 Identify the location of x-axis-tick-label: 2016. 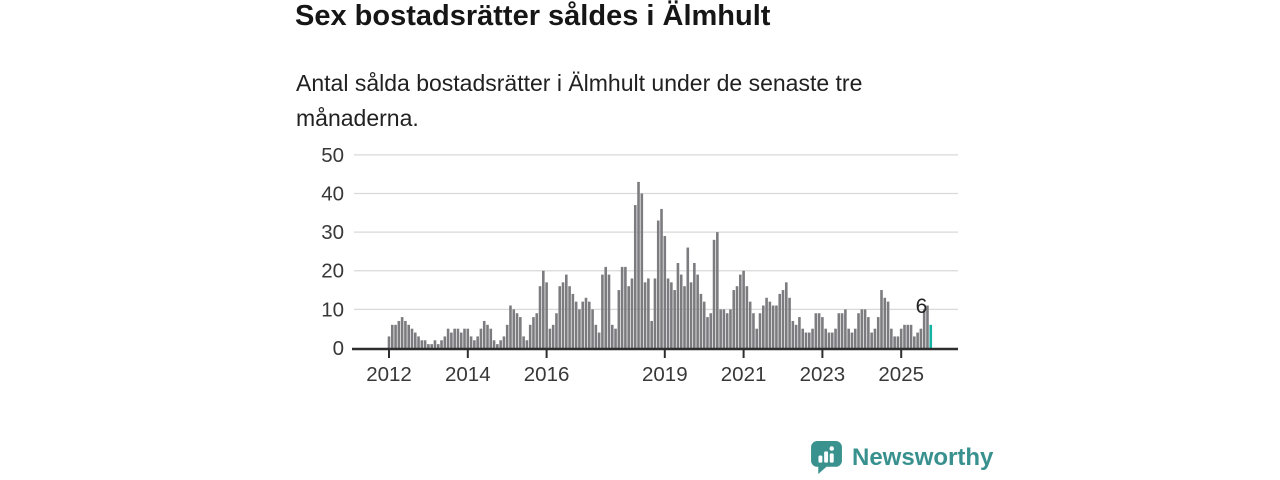
(547, 374).